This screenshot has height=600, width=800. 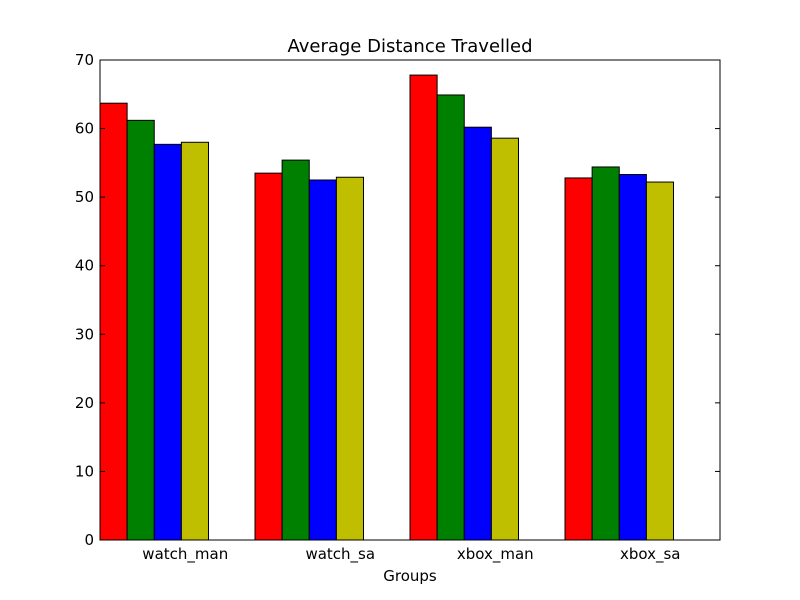 What do you see at coordinates (268, 356) in the screenshot?
I see `bar-watch_sa-series1` at bounding box center [268, 356].